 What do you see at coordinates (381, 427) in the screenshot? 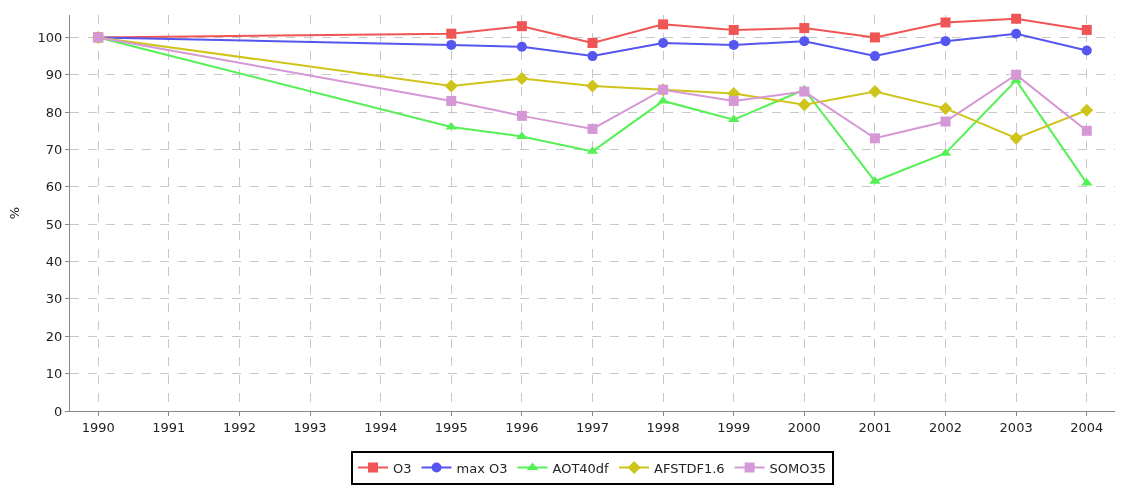
I see `x-tick-label: 1994` at bounding box center [381, 427].